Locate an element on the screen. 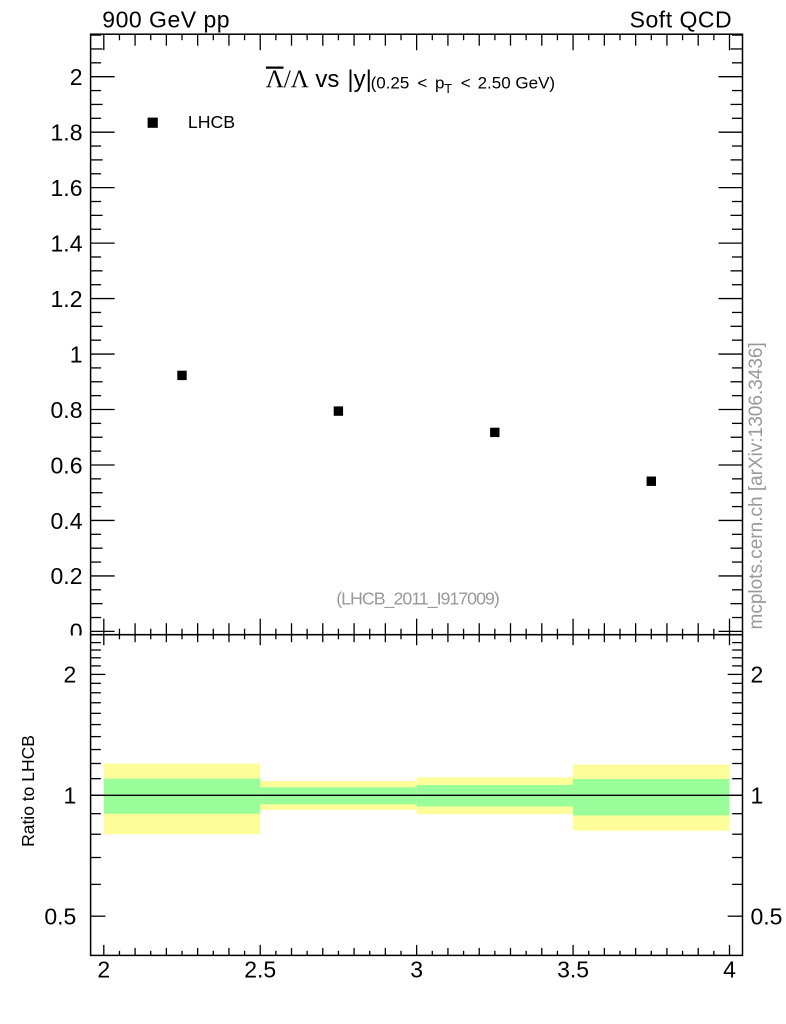  svg-text: 0.4 is located at coordinates (67, 521).